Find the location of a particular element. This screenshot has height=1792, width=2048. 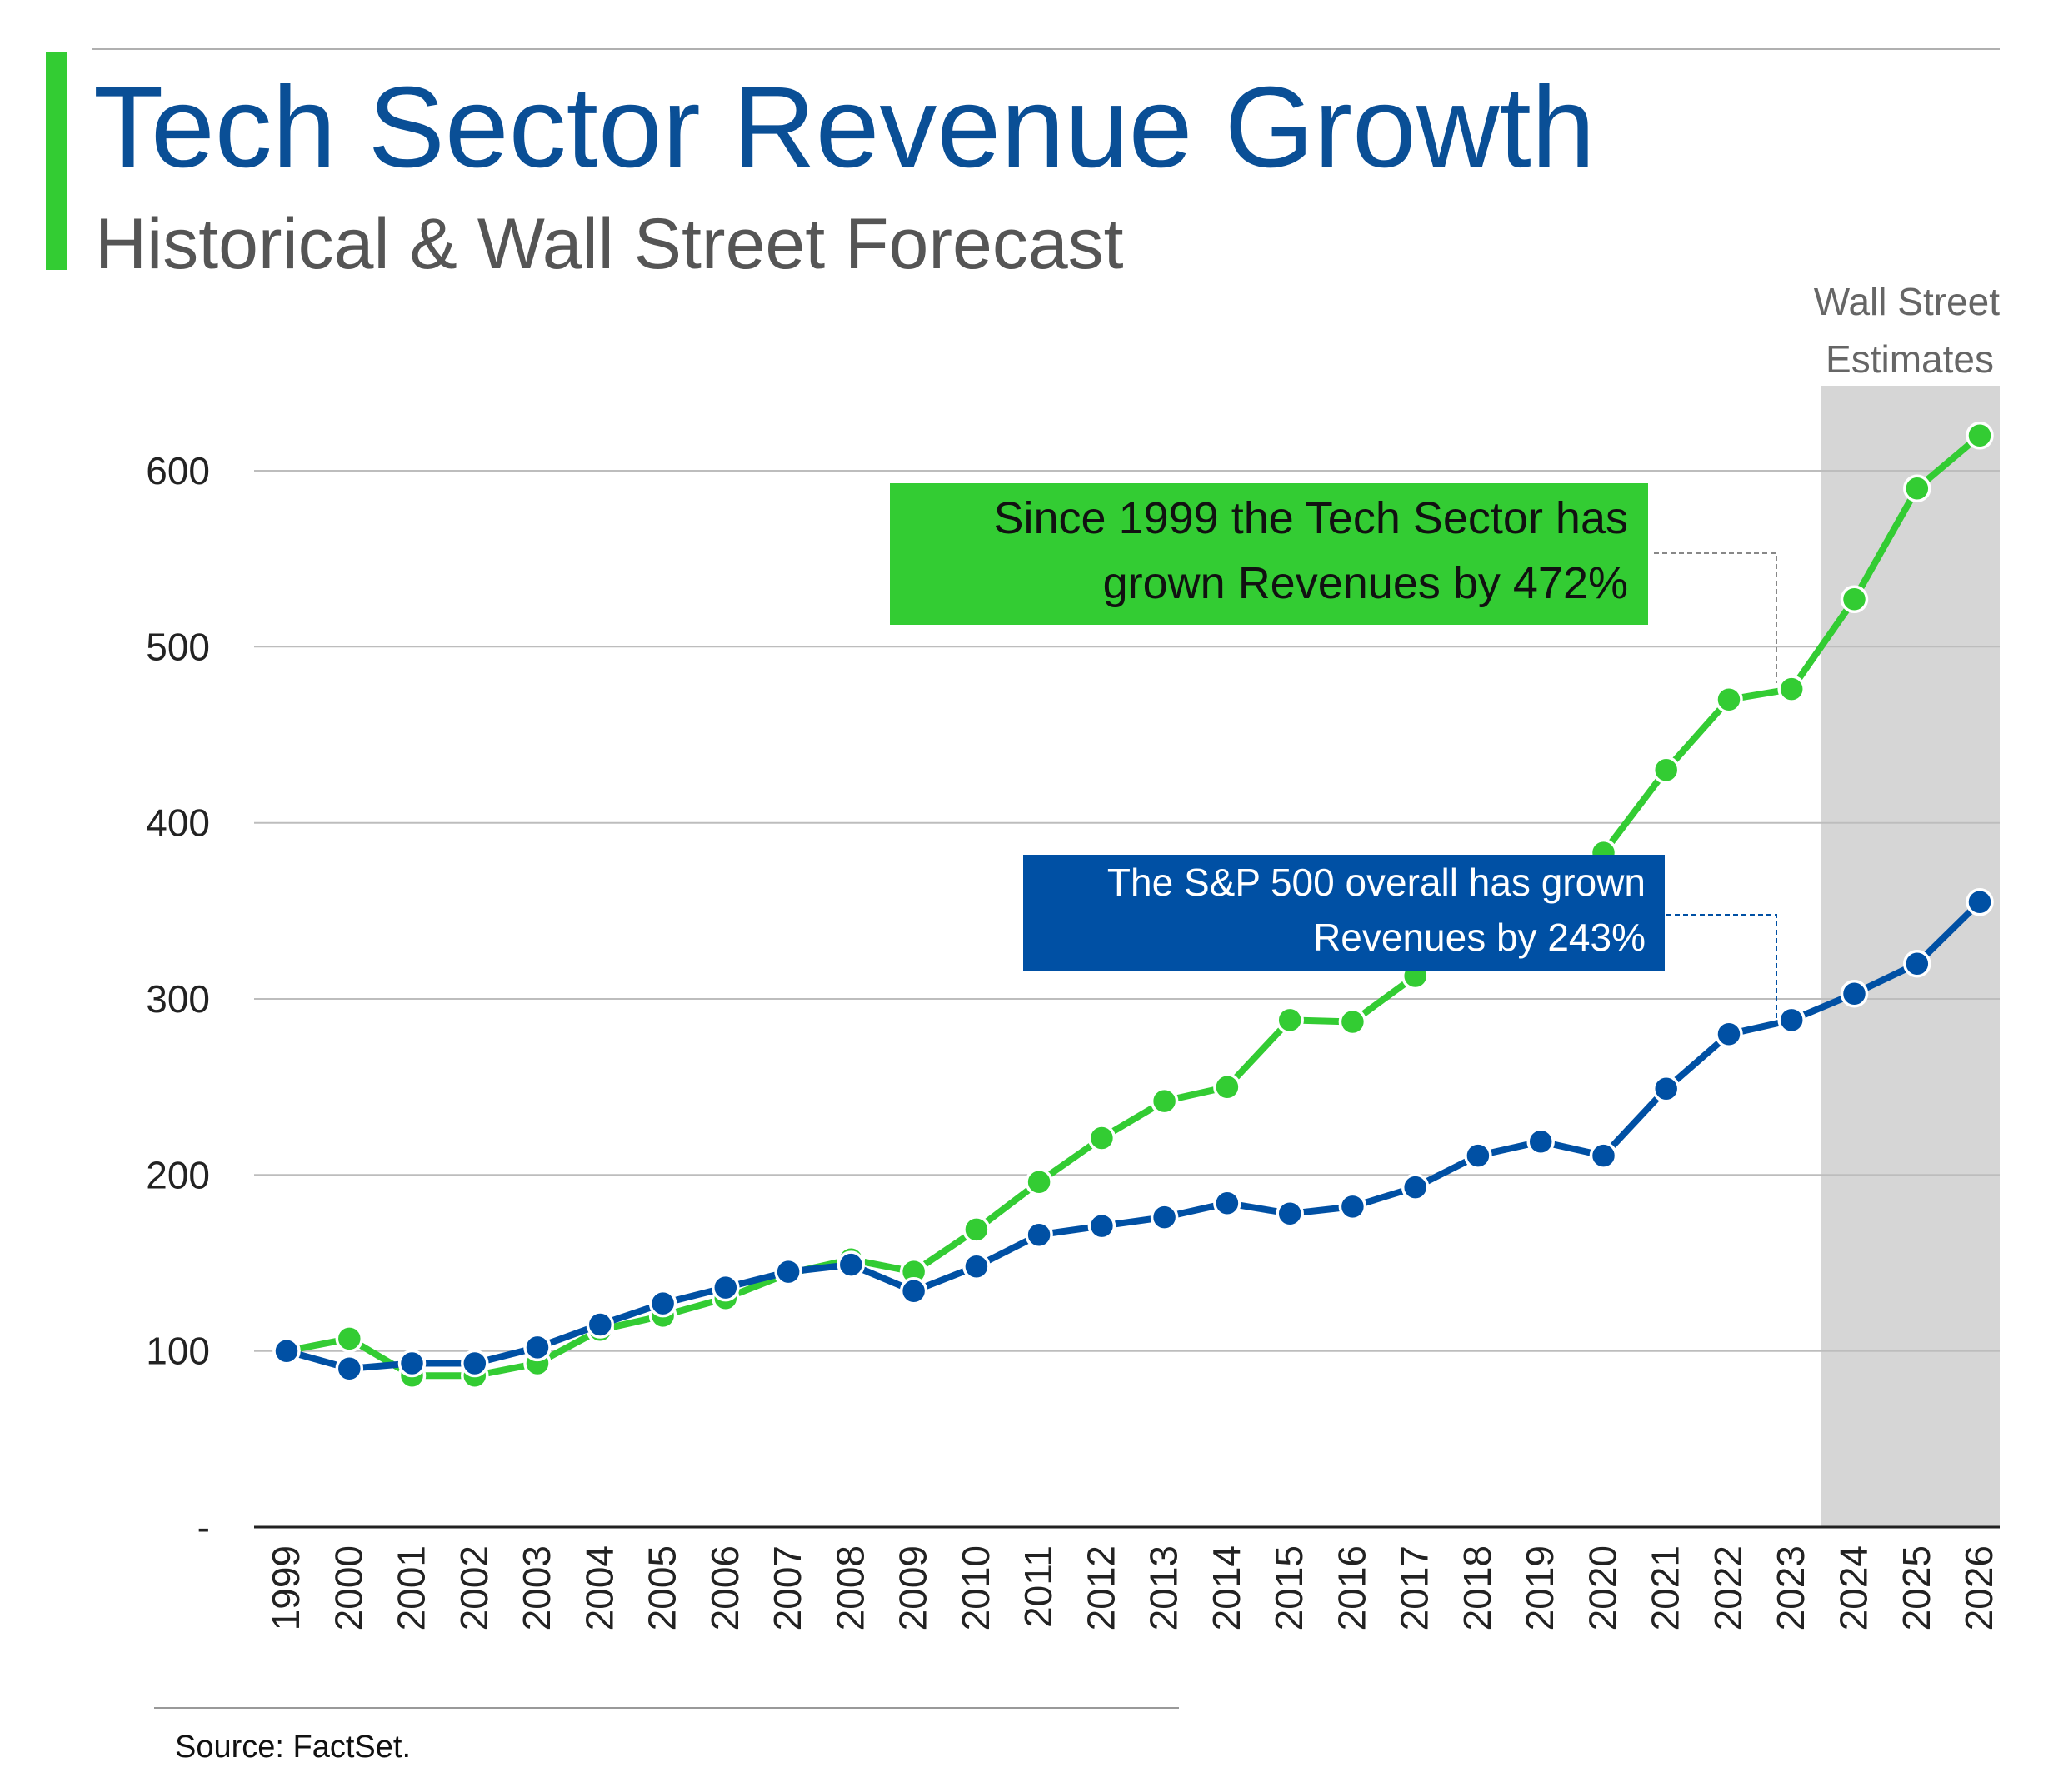

y-tick-label: 300 is located at coordinates (178, 999).